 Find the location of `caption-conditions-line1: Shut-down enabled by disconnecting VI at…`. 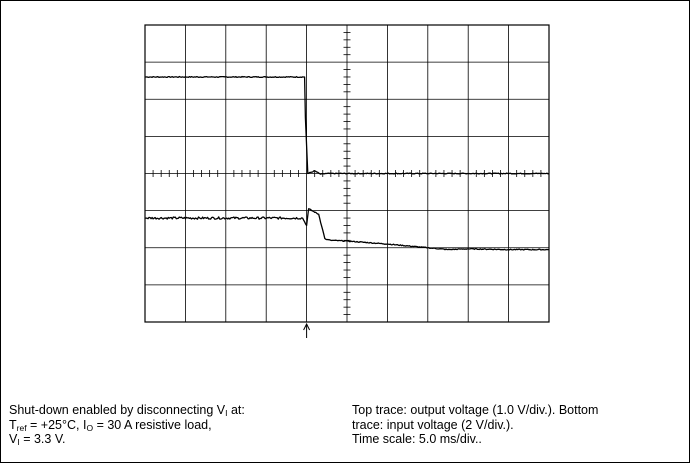

caption-conditions-line1: Shut-down enabled by disconnecting VI at… is located at coordinates (127, 410).